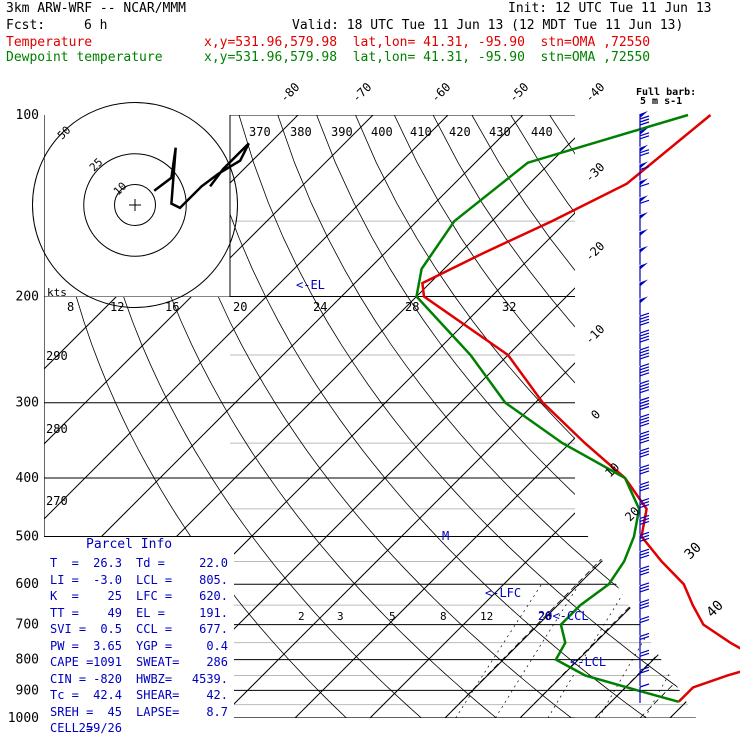 The height and width of the screenshot is (740, 740). I want to click on mixing-ratio-label: 5, so click(392, 616).